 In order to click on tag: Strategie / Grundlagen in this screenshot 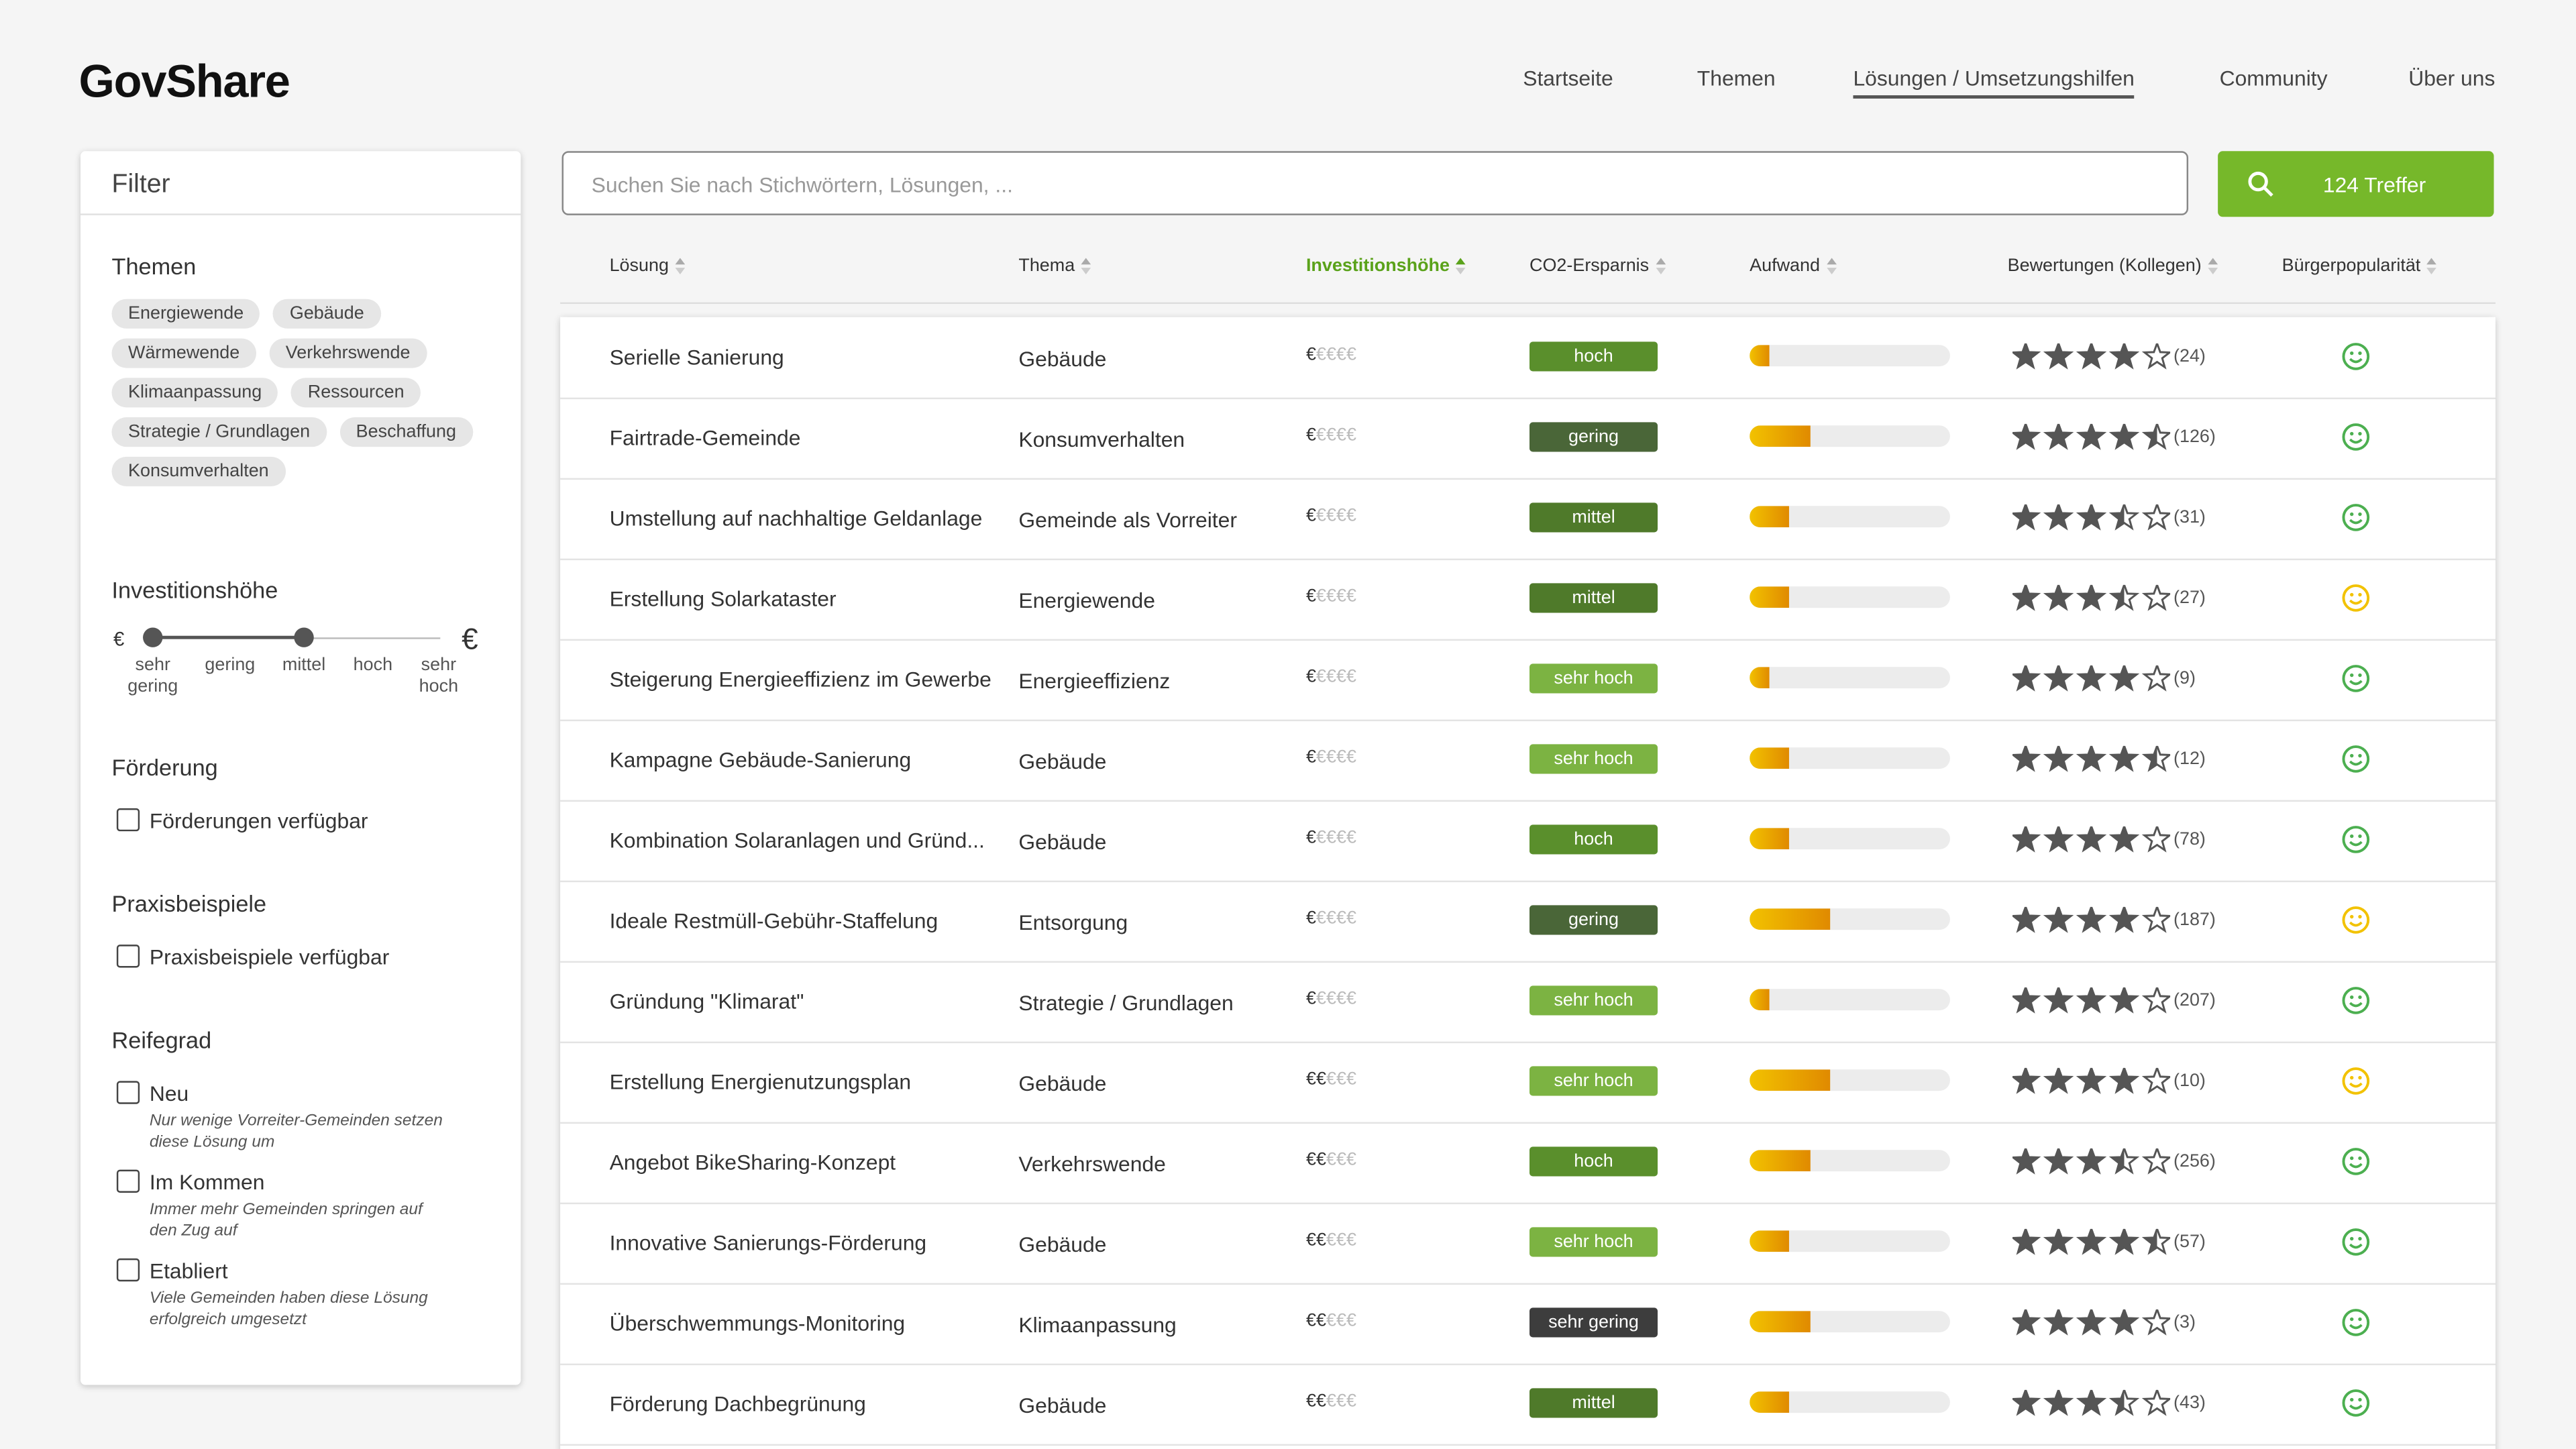, I will do `click(219, 432)`.